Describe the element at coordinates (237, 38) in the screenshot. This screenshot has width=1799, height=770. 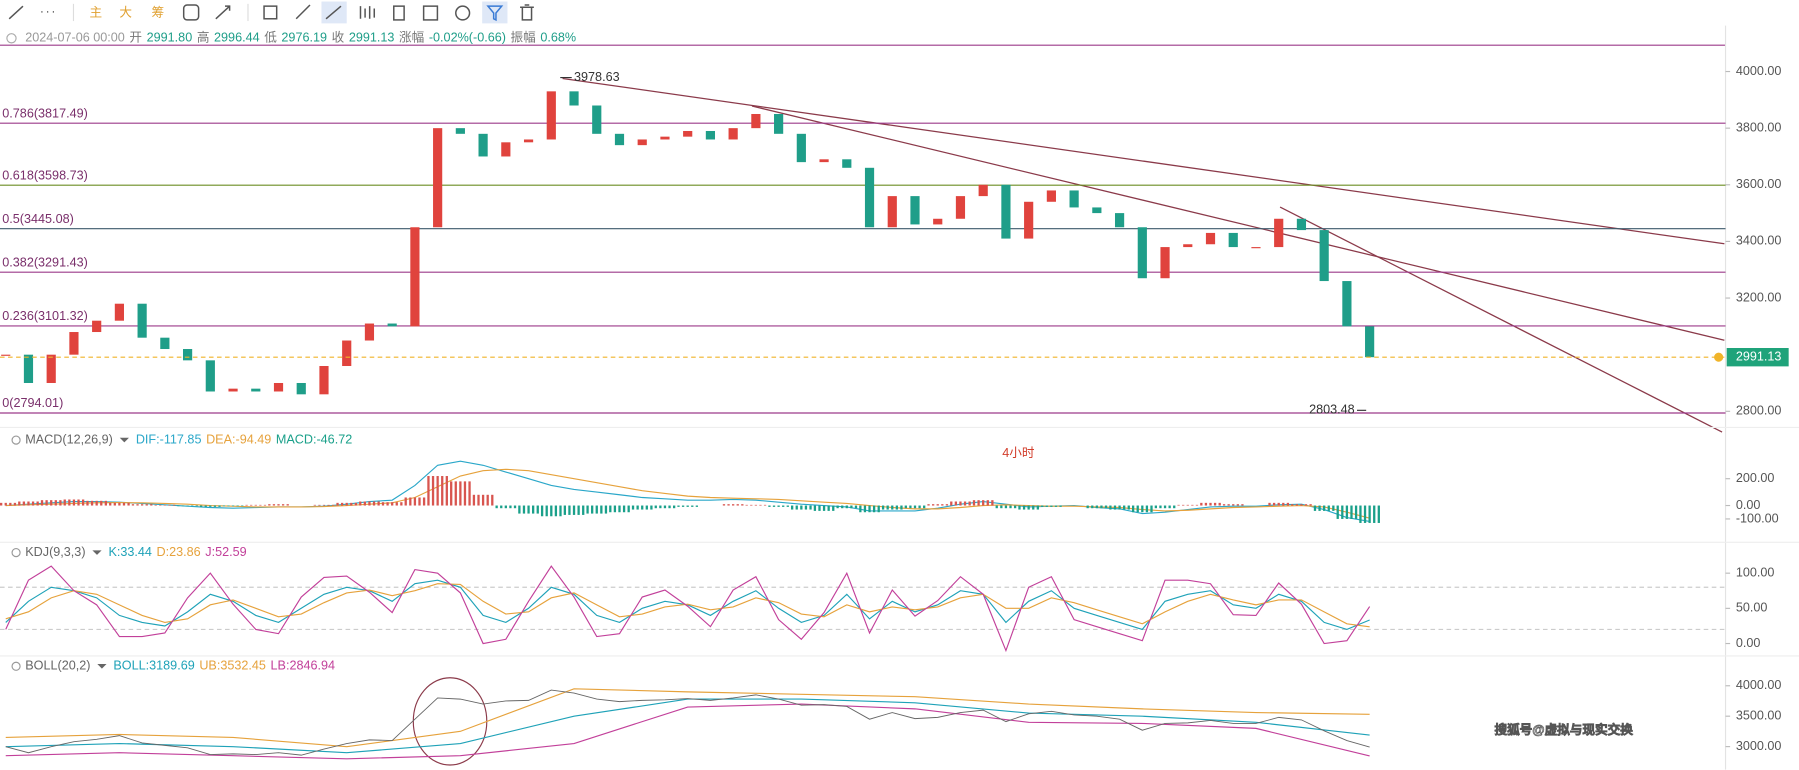
I see `info-value: 2996.44` at that location.